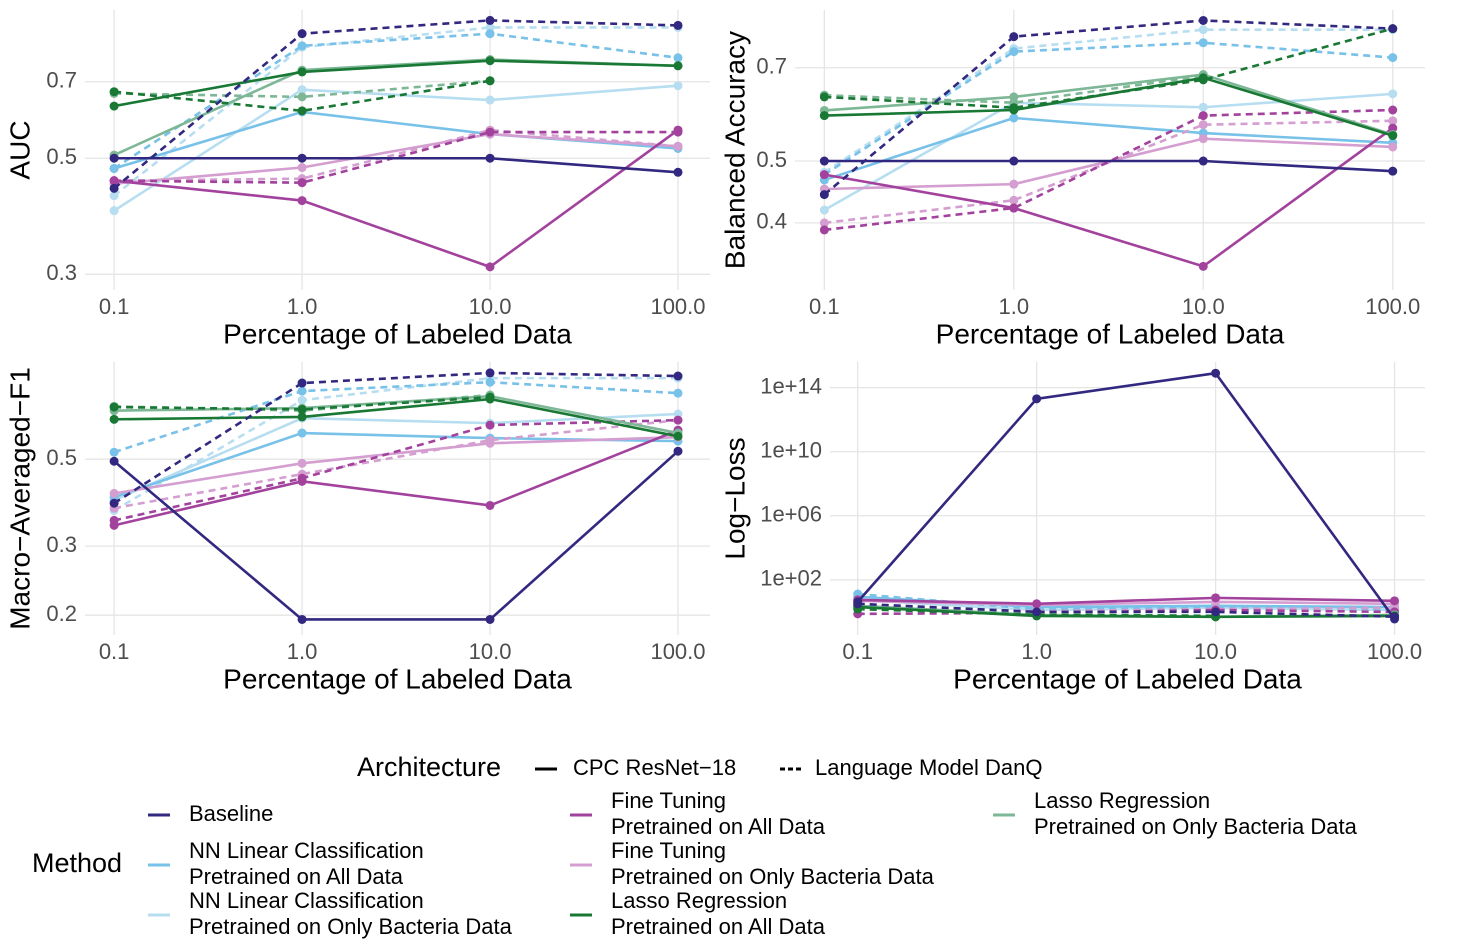 Image resolution: width=1464 pixels, height=952 pixels. Describe the element at coordinates (61, 457) in the screenshot. I see `y-tick-label: 0.5` at that location.